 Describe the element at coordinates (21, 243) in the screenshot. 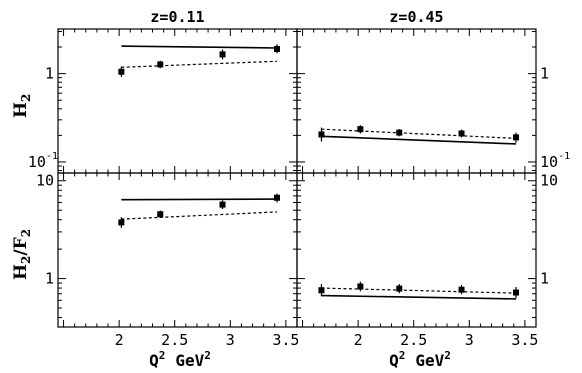

I see `y-axis-label-ratio-denominator: F` at that location.